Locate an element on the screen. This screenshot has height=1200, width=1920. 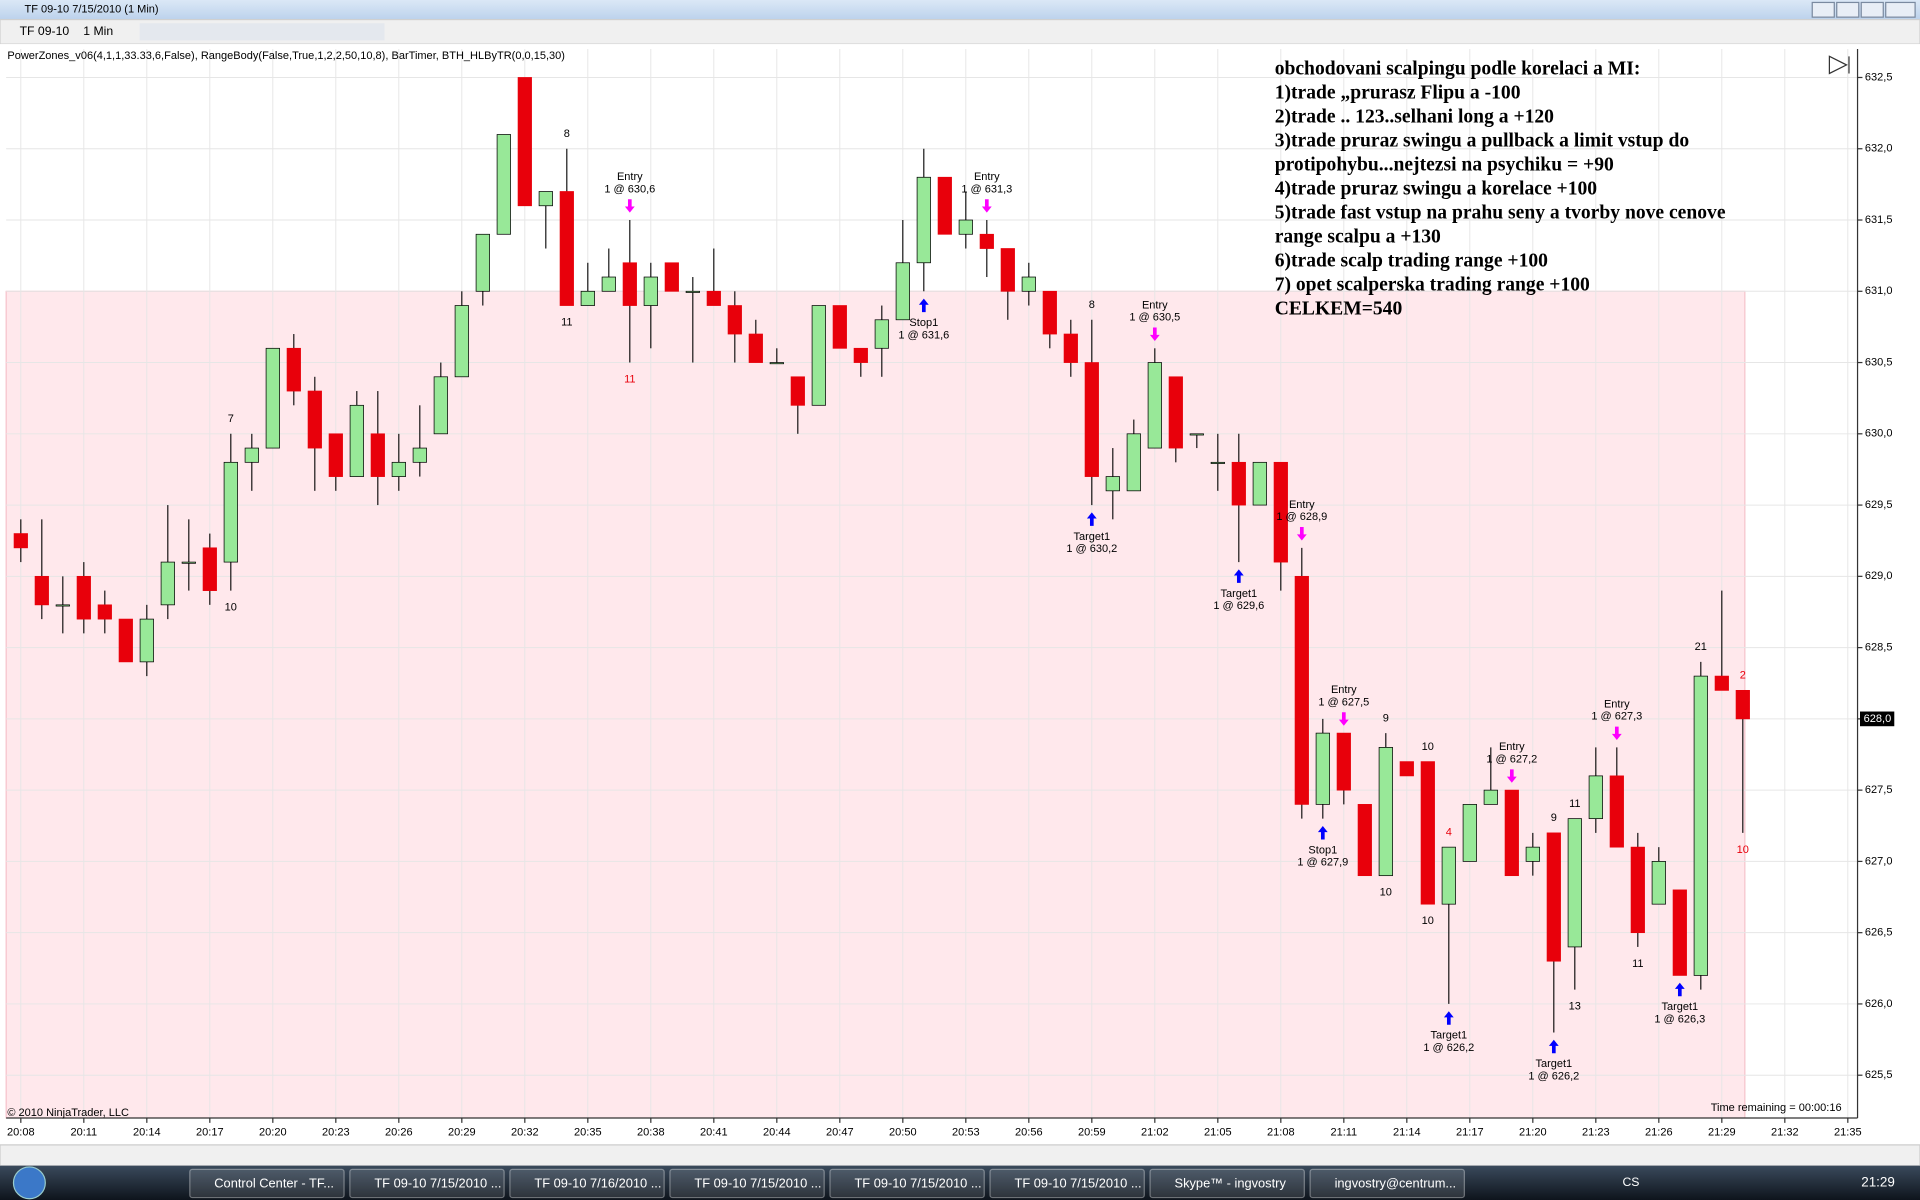
start-button is located at coordinates (29, 1183).